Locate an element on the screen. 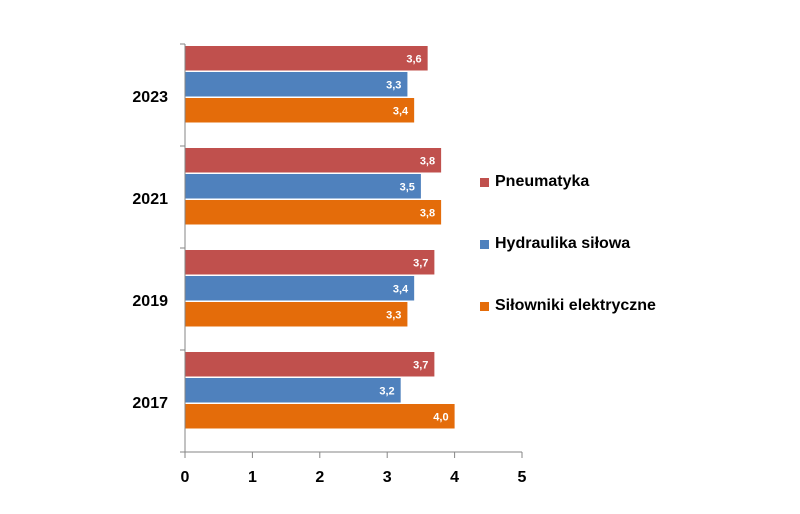  legend-label: Hydraulika siłowa is located at coordinates (563, 243).